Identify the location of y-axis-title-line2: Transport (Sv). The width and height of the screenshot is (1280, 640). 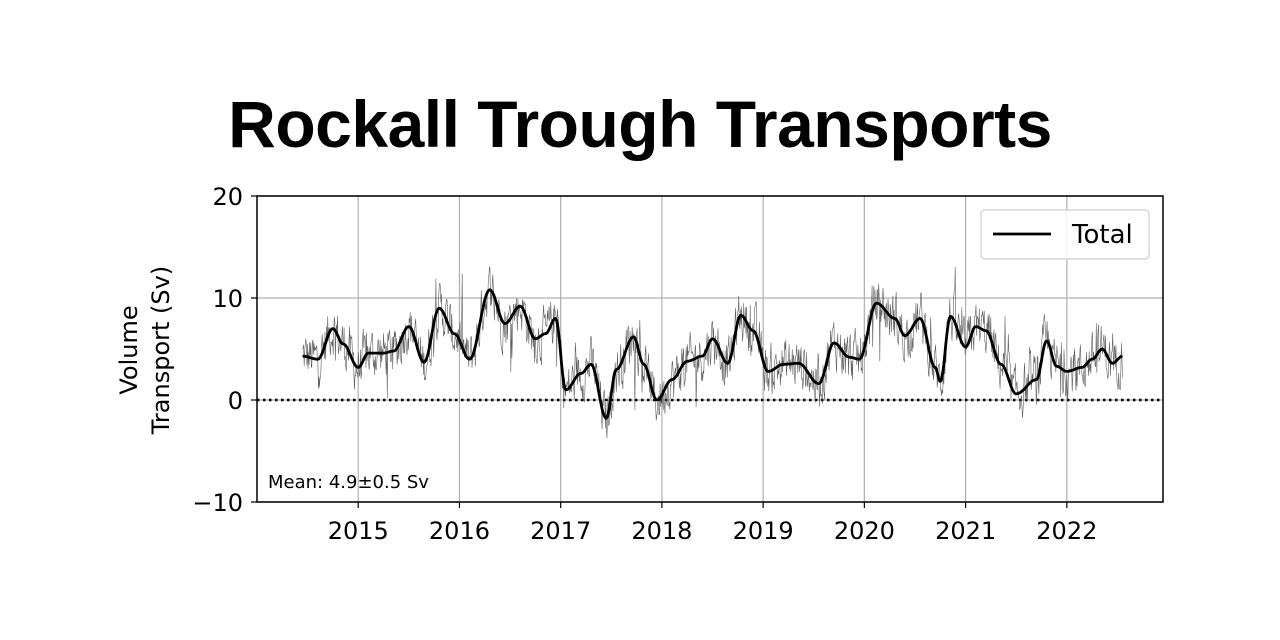
(161, 350).